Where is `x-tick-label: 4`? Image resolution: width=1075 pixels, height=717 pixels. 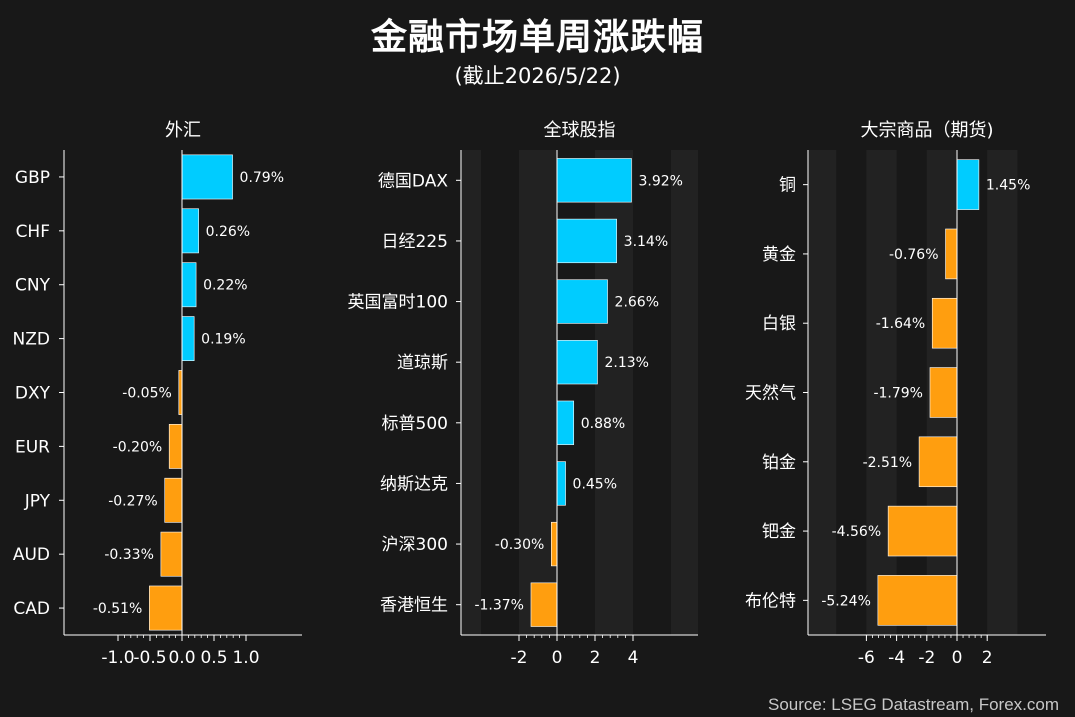 x-tick-label: 4 is located at coordinates (633, 658).